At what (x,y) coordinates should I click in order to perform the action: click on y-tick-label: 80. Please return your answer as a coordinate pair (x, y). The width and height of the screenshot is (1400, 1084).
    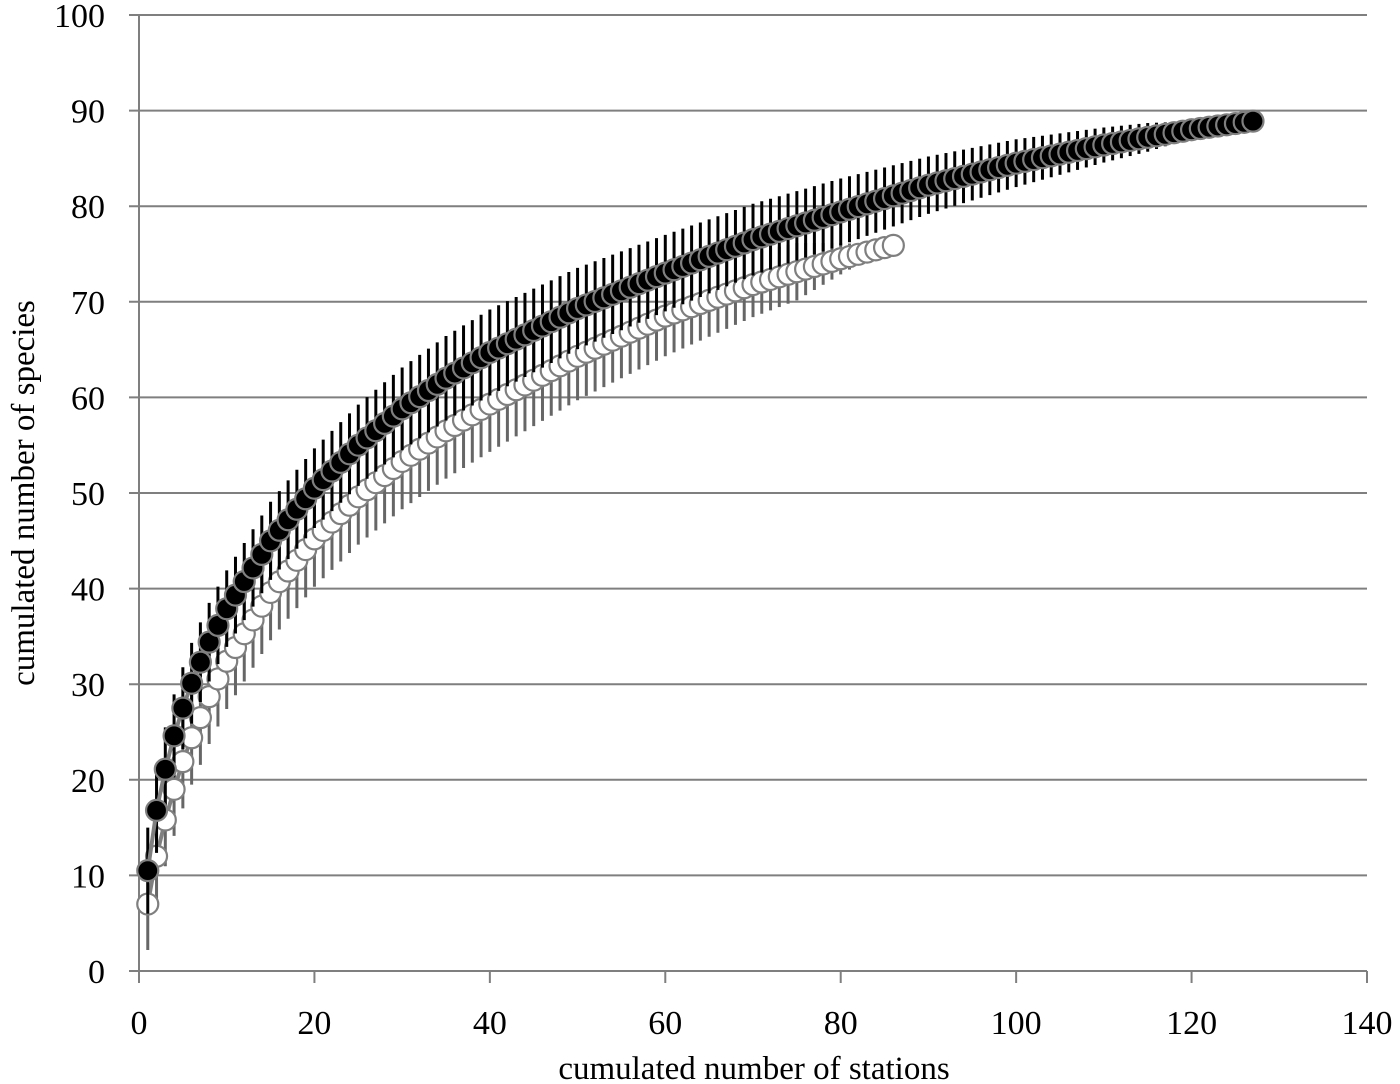
    Looking at the image, I should click on (88, 207).